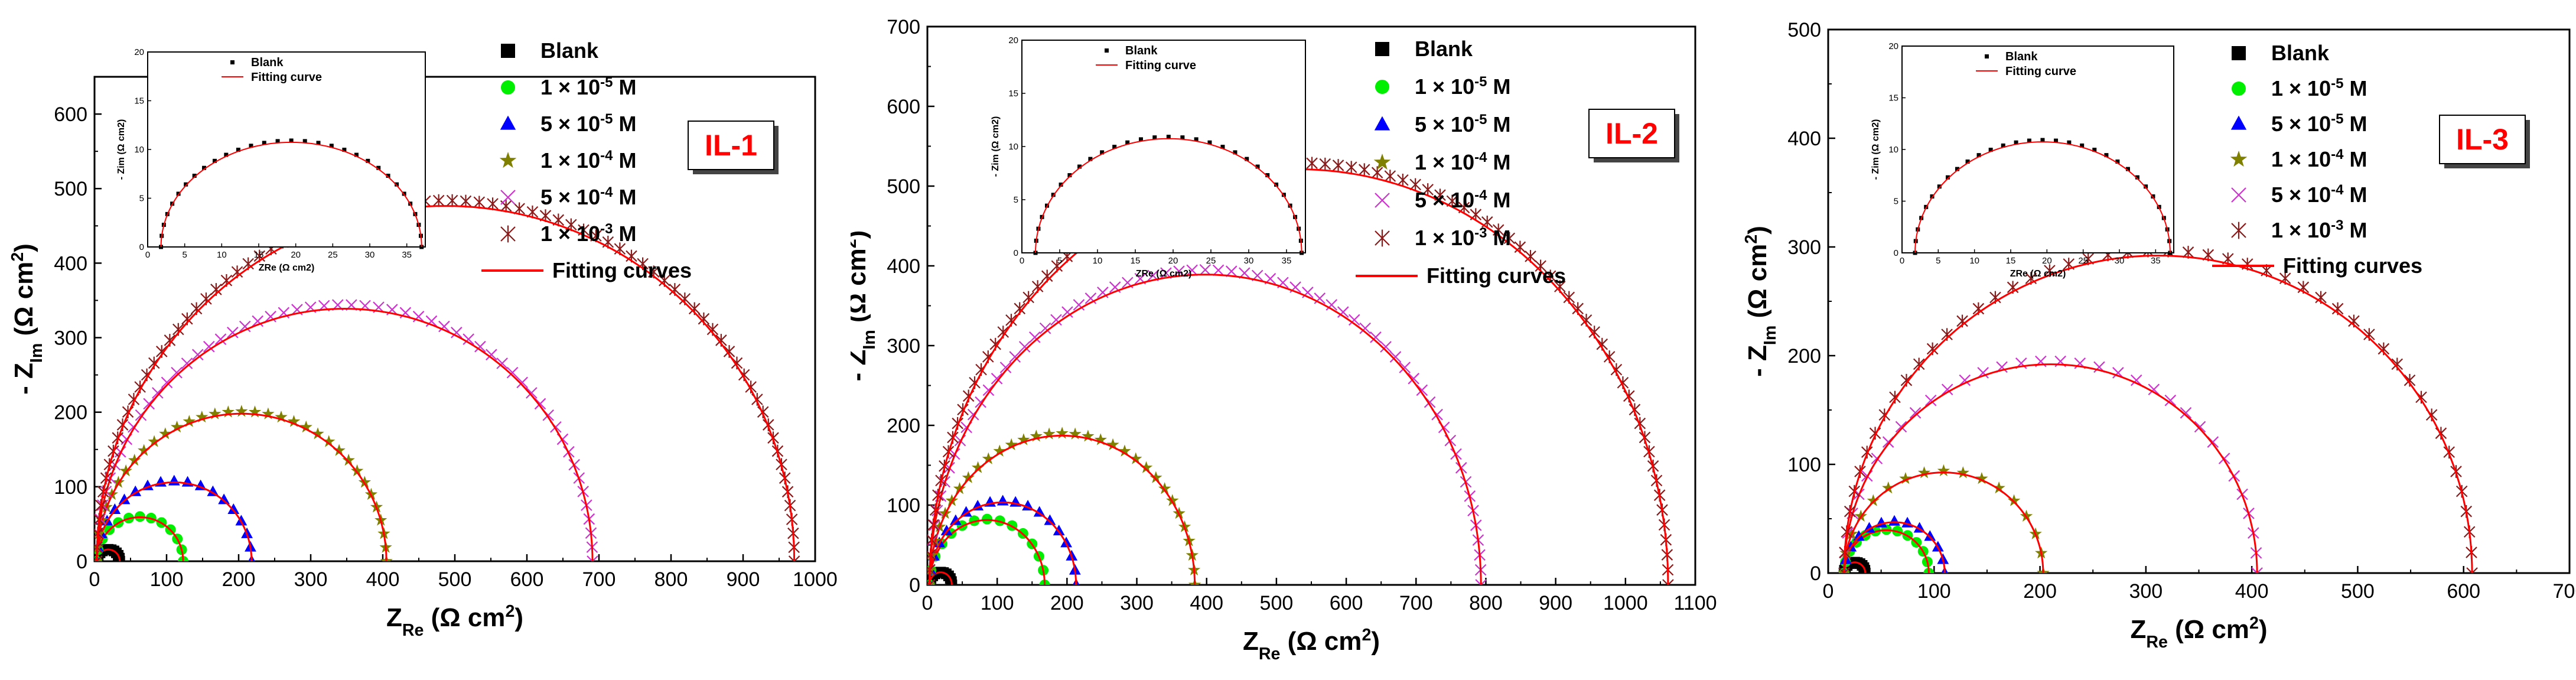 The height and width of the screenshot is (680, 2576). I want to click on y-tick-label: 200, so click(70, 413).